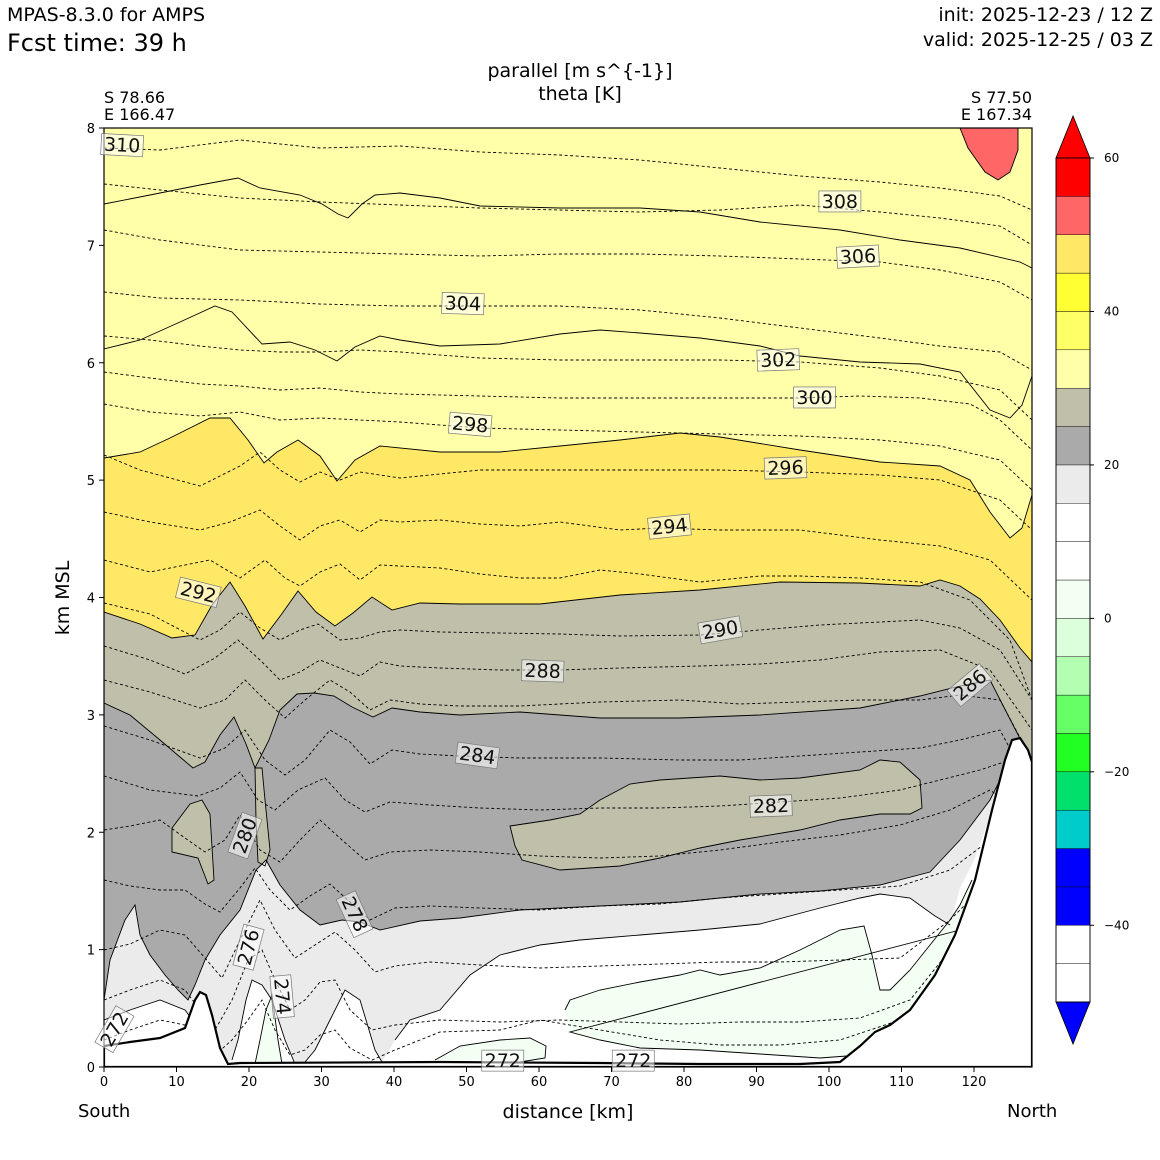 The width and height of the screenshot is (1160, 1160). I want to click on band-25-30-strip, so click(262, 817).